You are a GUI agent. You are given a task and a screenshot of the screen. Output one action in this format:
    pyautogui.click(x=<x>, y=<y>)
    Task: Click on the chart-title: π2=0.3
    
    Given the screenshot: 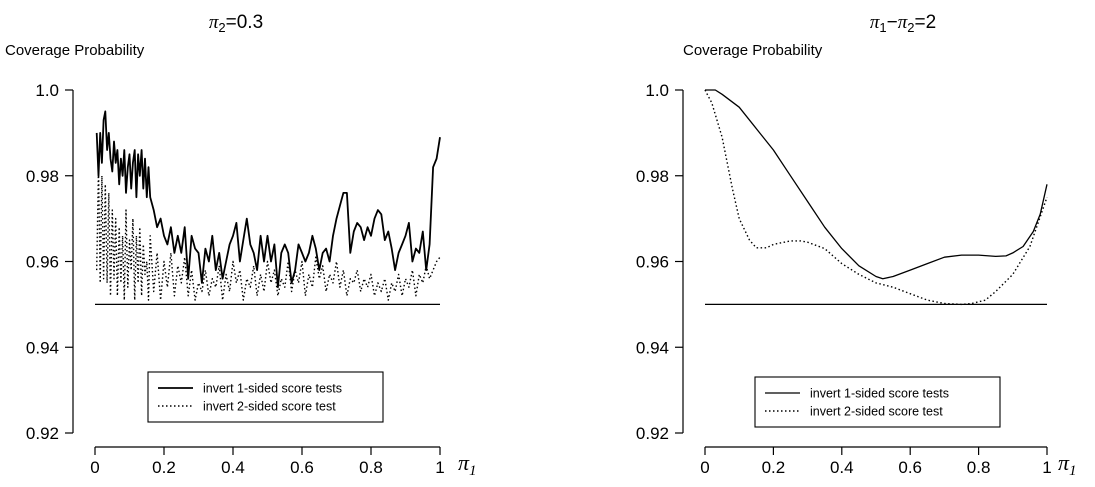 What is the action you would take?
    pyautogui.click(x=236, y=23)
    